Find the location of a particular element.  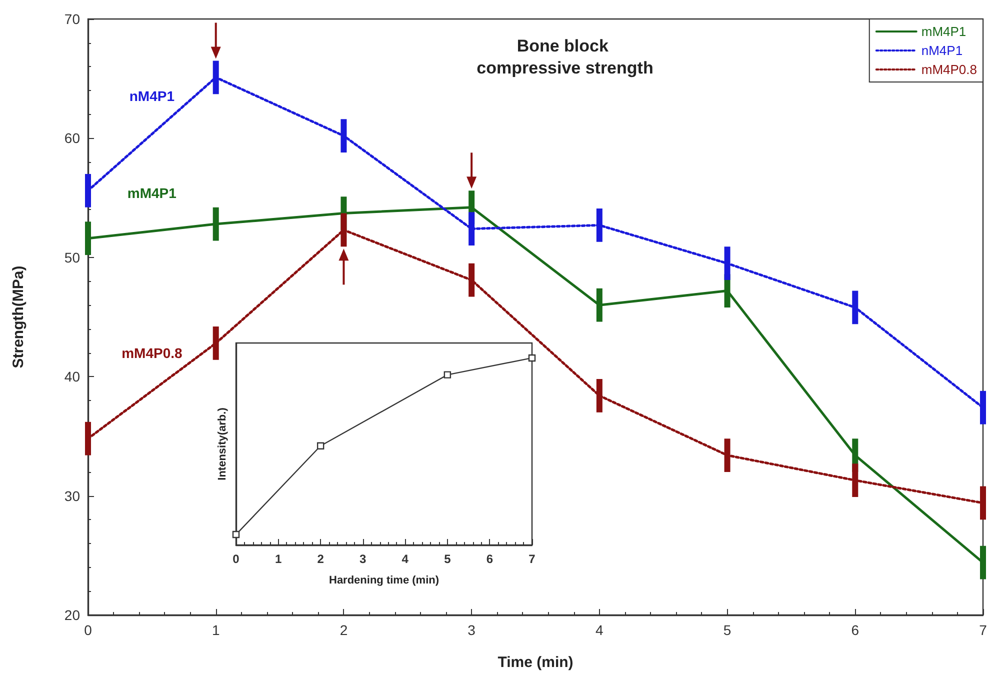

legend-label: nM4P1 is located at coordinates (942, 50).